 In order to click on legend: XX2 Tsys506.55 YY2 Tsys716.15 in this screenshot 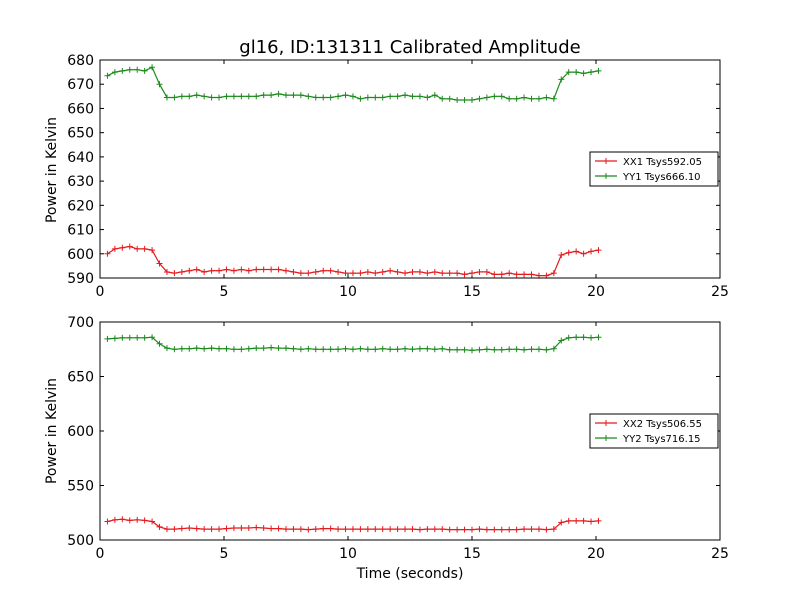, I will do `click(654, 431)`.